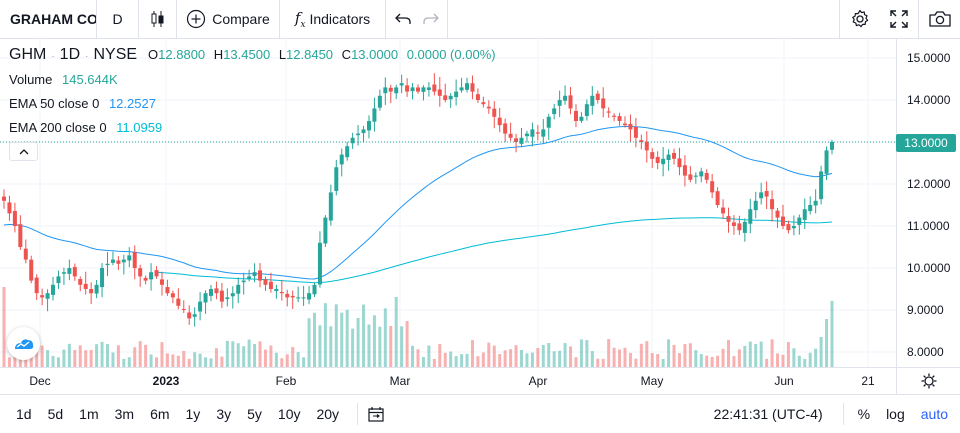 The width and height of the screenshot is (960, 433). I want to click on range-20y-button: 20y, so click(328, 414).